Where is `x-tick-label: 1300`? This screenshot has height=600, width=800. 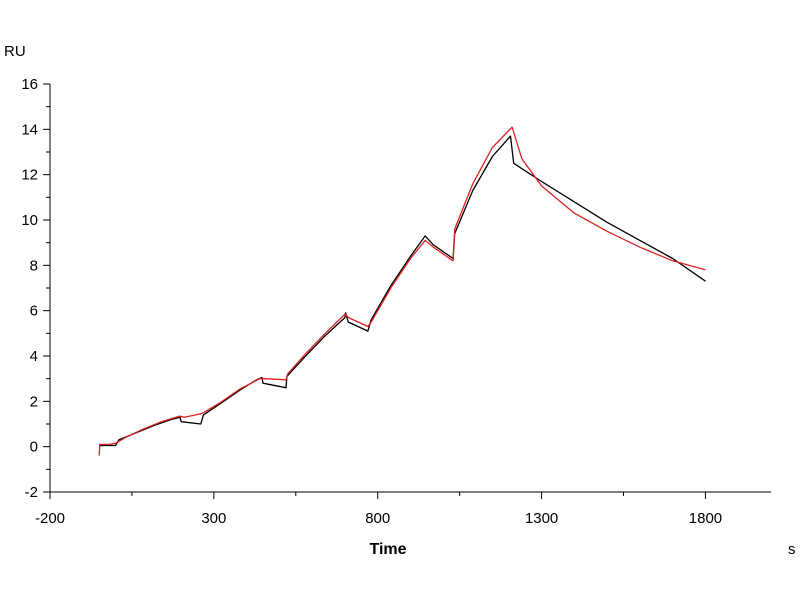
x-tick-label: 1300 is located at coordinates (541, 518).